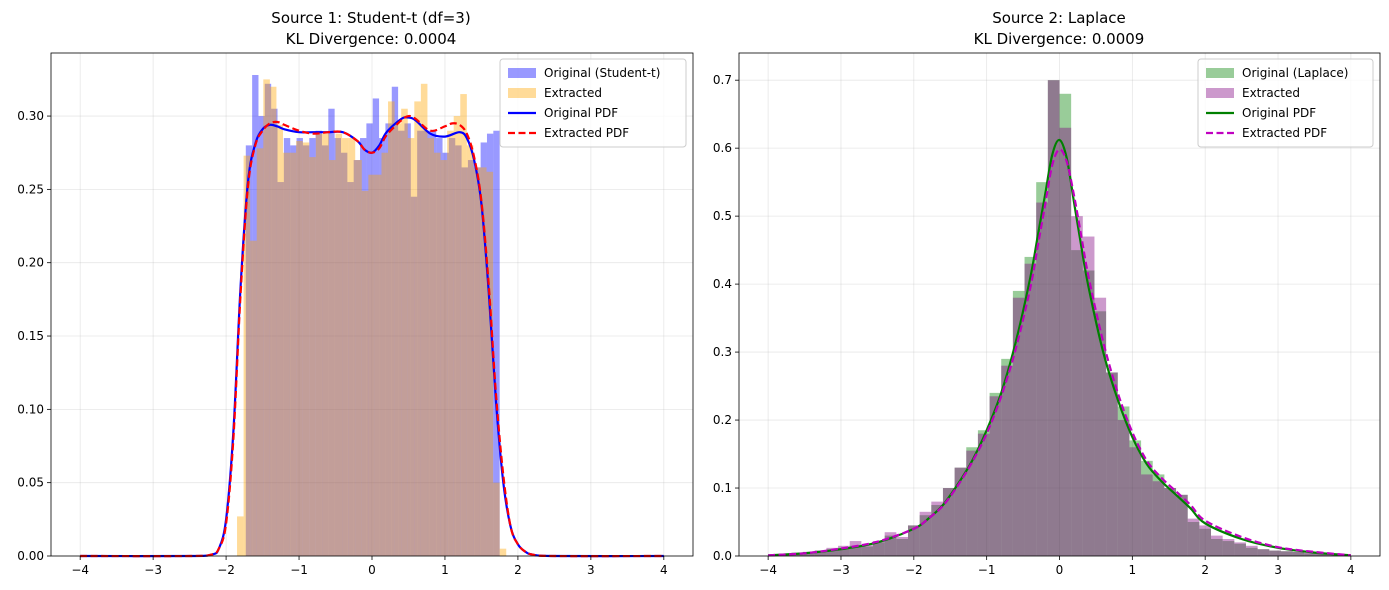 The width and height of the screenshot is (1389, 590). Describe the element at coordinates (445, 570) in the screenshot. I see `x-tick-label: 1` at that location.